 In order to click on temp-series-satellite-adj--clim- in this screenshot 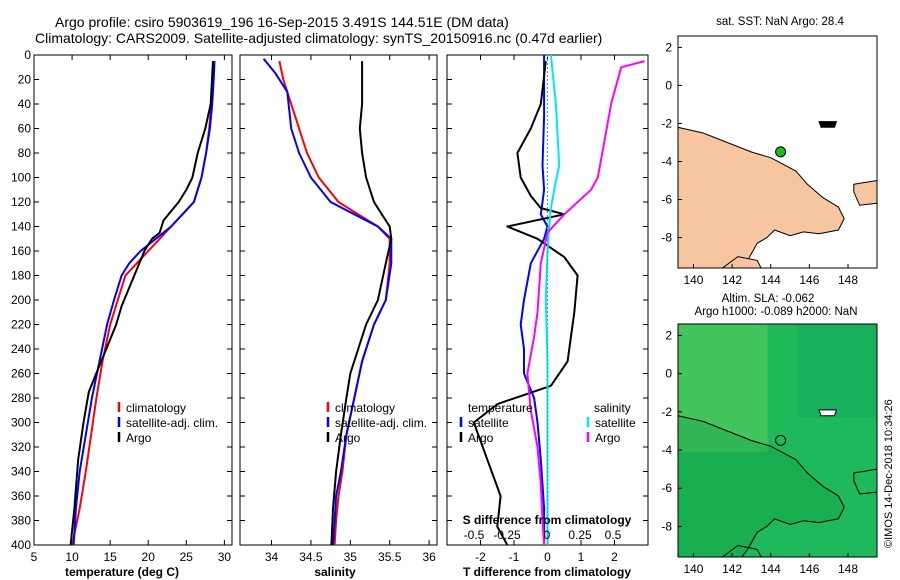, I will do `click(144, 303)`.